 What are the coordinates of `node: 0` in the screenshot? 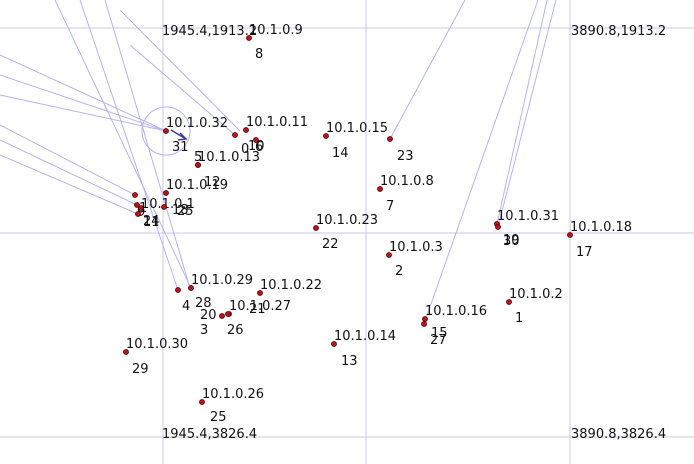 It's located at (241, 145).